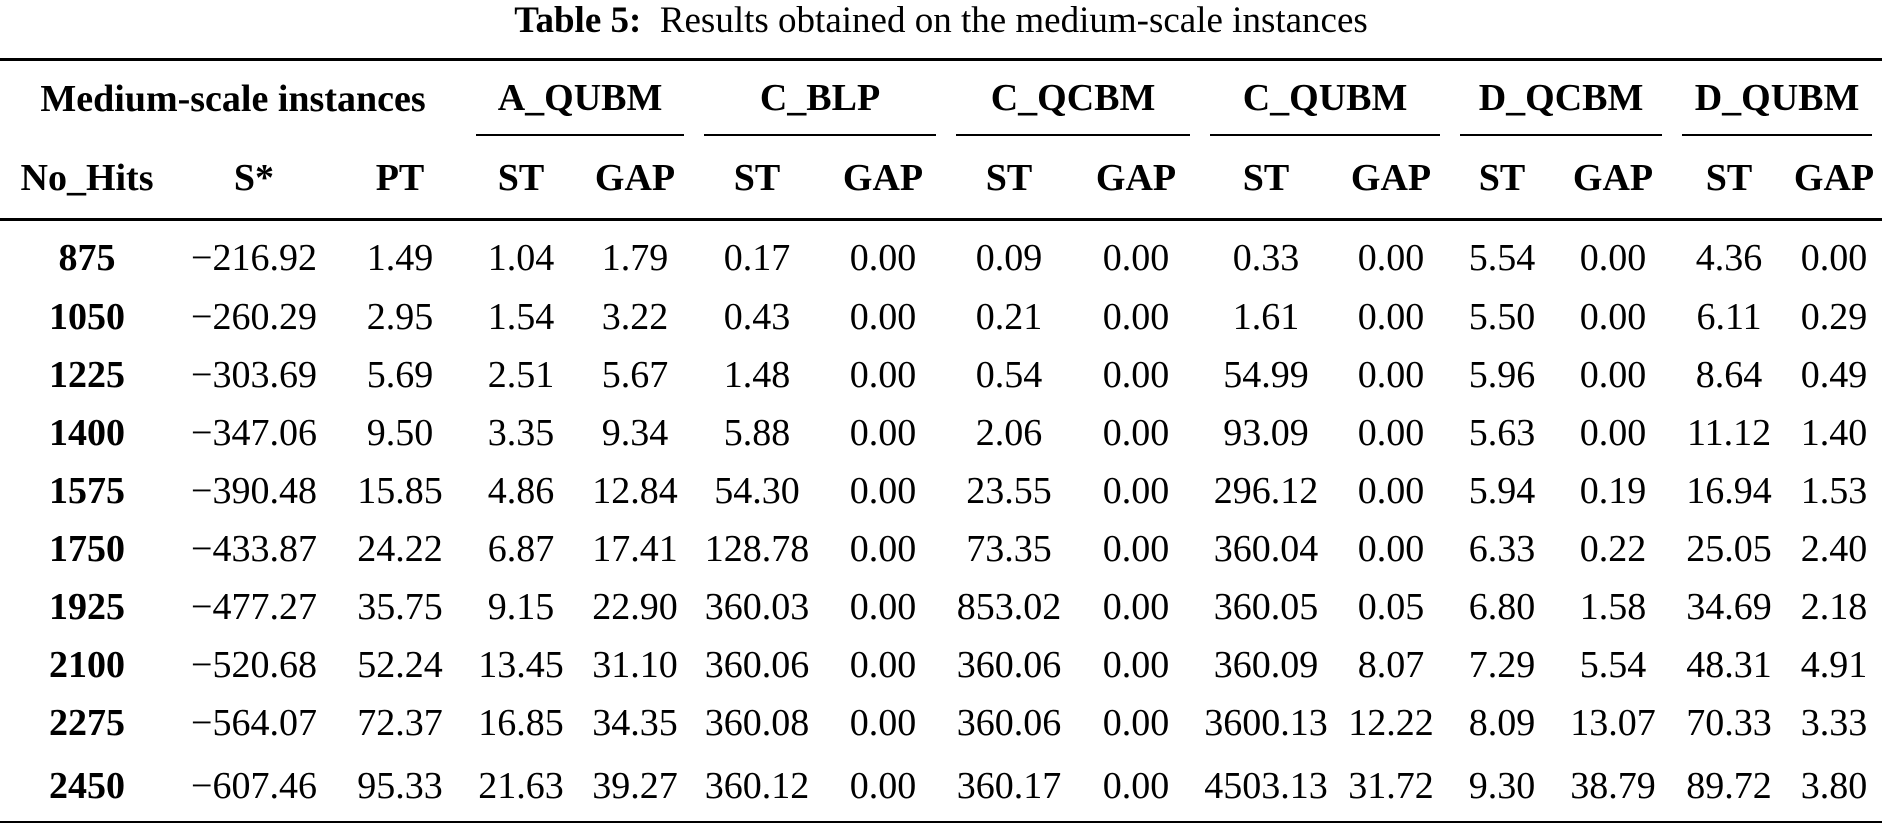 This screenshot has width=1882, height=823. What do you see at coordinates (254, 316) in the screenshot?
I see `table-cell: −260.29` at bounding box center [254, 316].